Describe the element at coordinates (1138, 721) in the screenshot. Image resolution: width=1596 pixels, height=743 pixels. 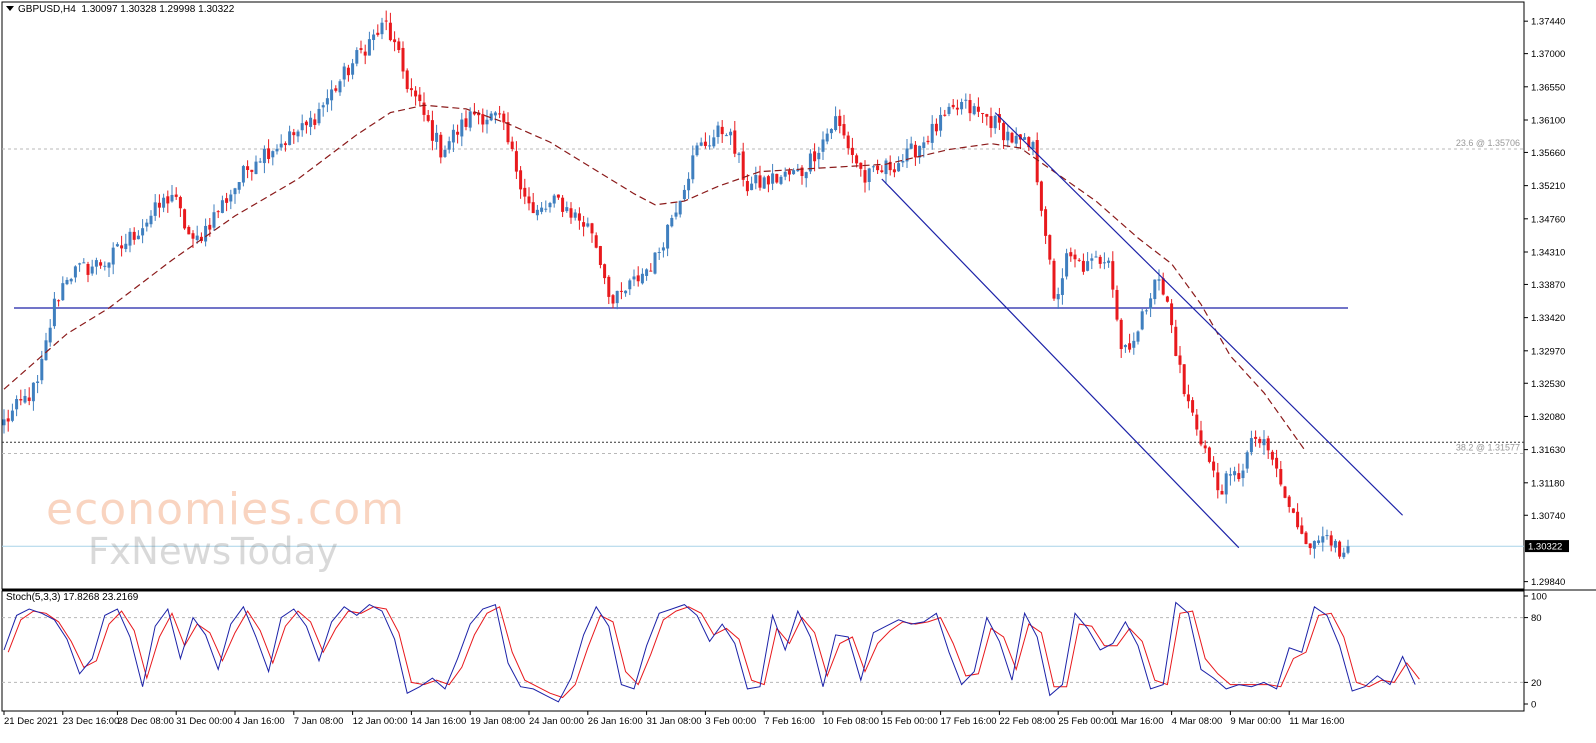
I see `time-tick-label-19: 1 Mar 16:00` at that location.